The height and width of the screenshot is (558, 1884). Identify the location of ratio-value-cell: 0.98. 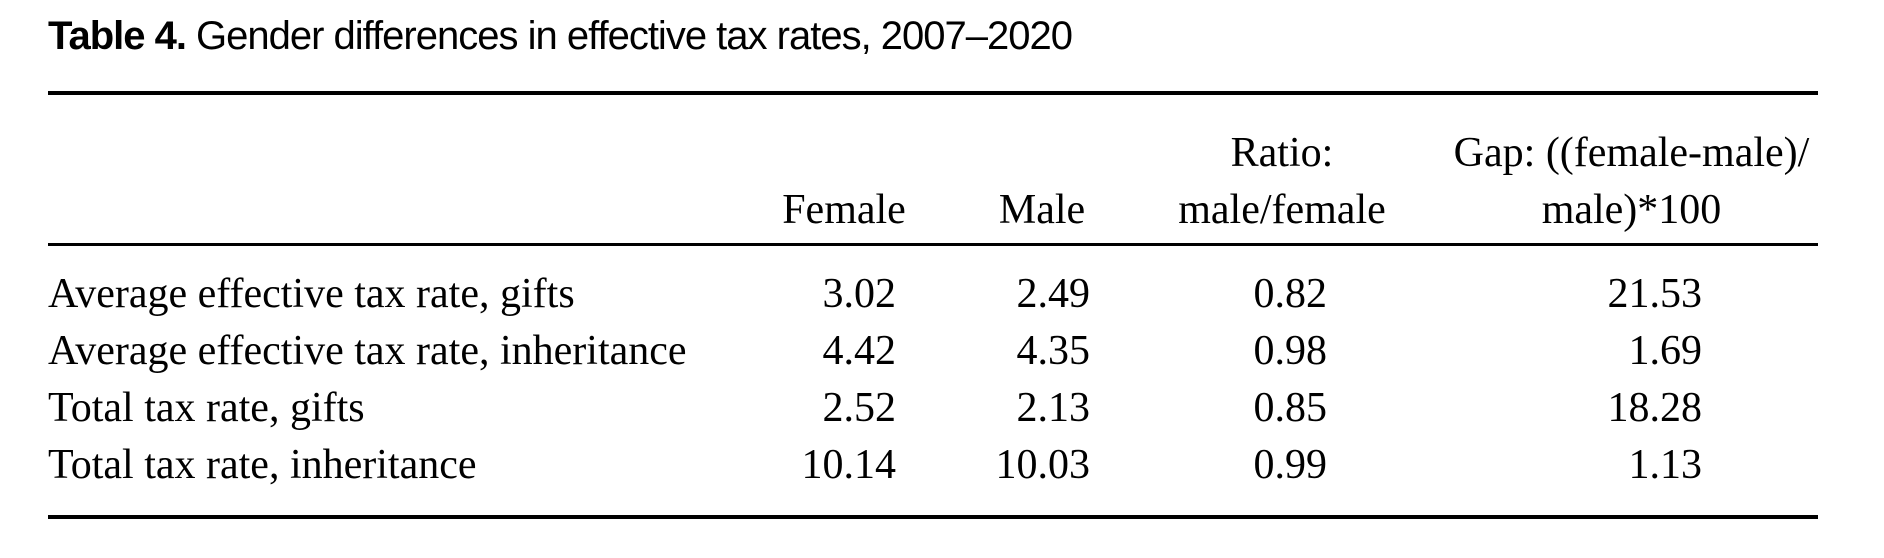
(1290, 351).